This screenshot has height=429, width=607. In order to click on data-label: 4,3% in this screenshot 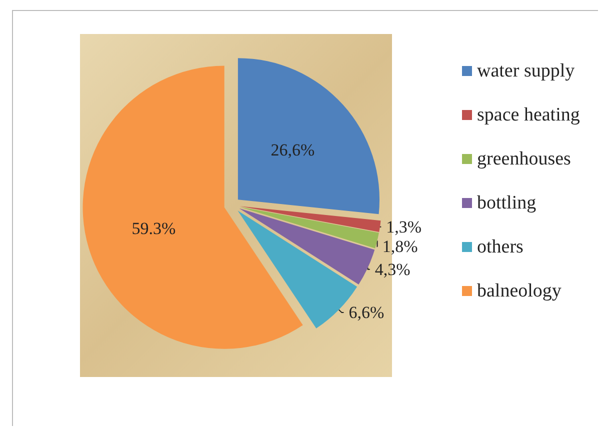, I will do `click(392, 269)`.